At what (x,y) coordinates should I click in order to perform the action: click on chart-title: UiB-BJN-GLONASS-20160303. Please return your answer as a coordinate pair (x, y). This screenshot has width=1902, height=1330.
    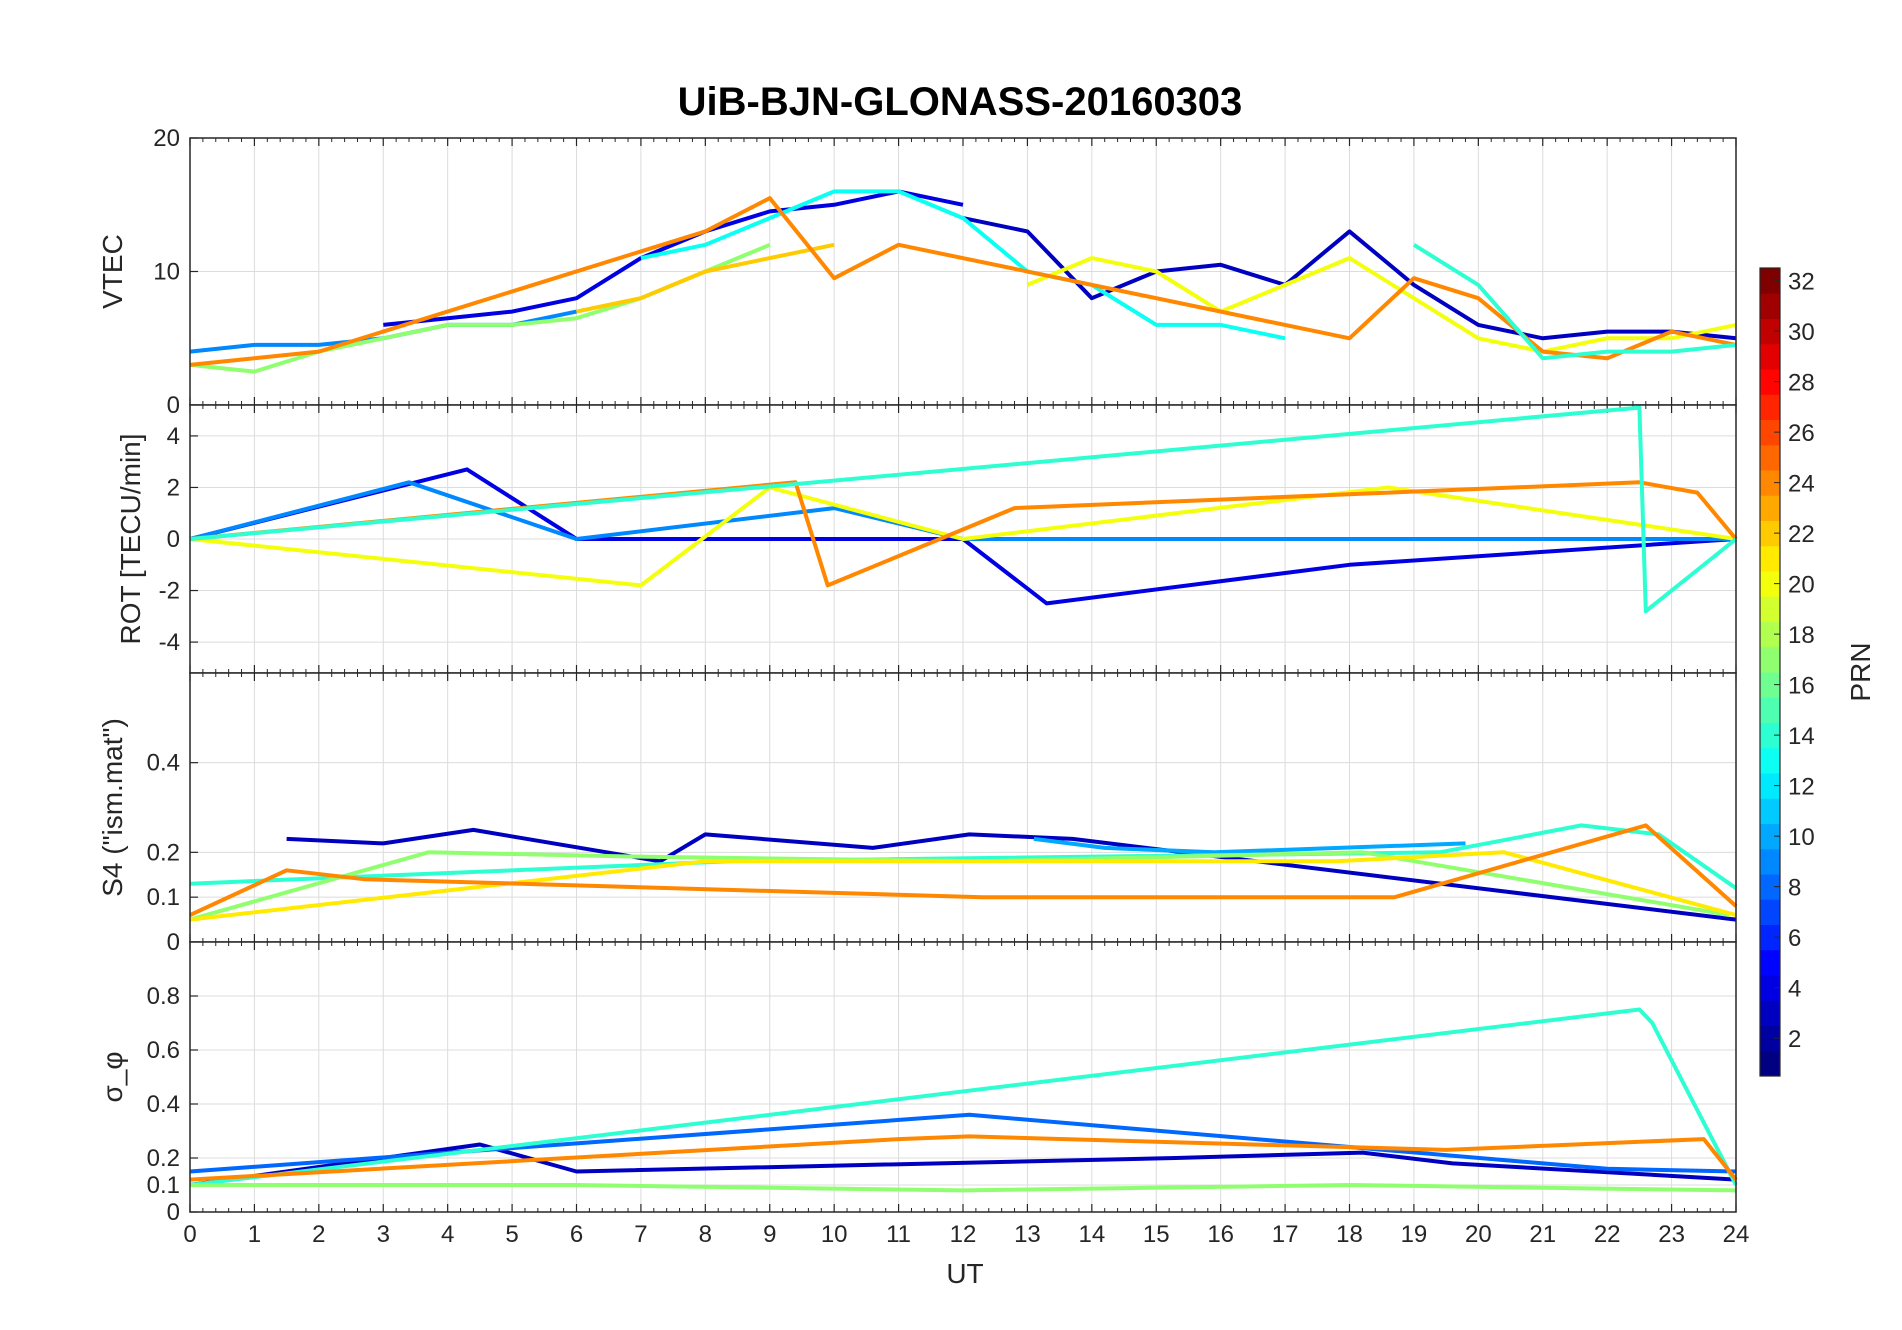
    Looking at the image, I should click on (960, 102).